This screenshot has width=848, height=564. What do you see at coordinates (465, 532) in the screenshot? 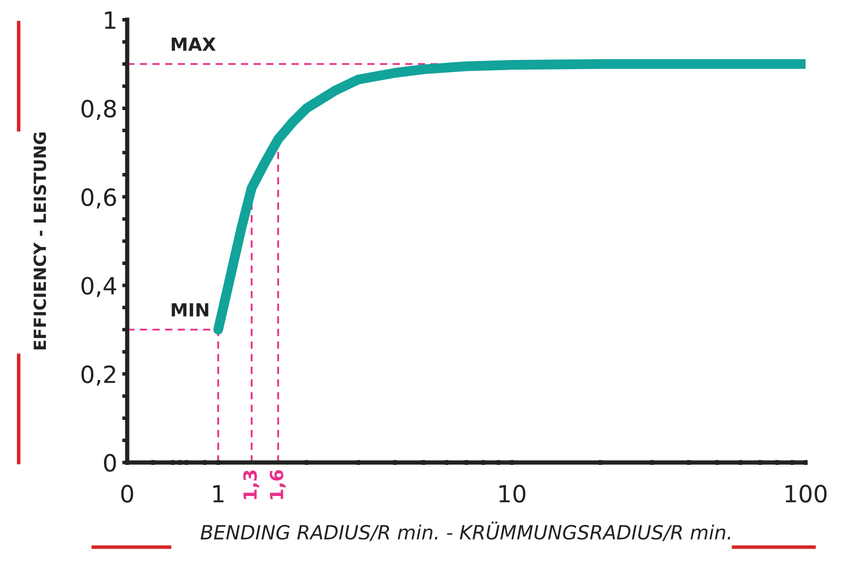
I see `x-axis-title: BENDING RADIUS/R min. - KRÜMMUNGSRADIUS/R min.` at bounding box center [465, 532].